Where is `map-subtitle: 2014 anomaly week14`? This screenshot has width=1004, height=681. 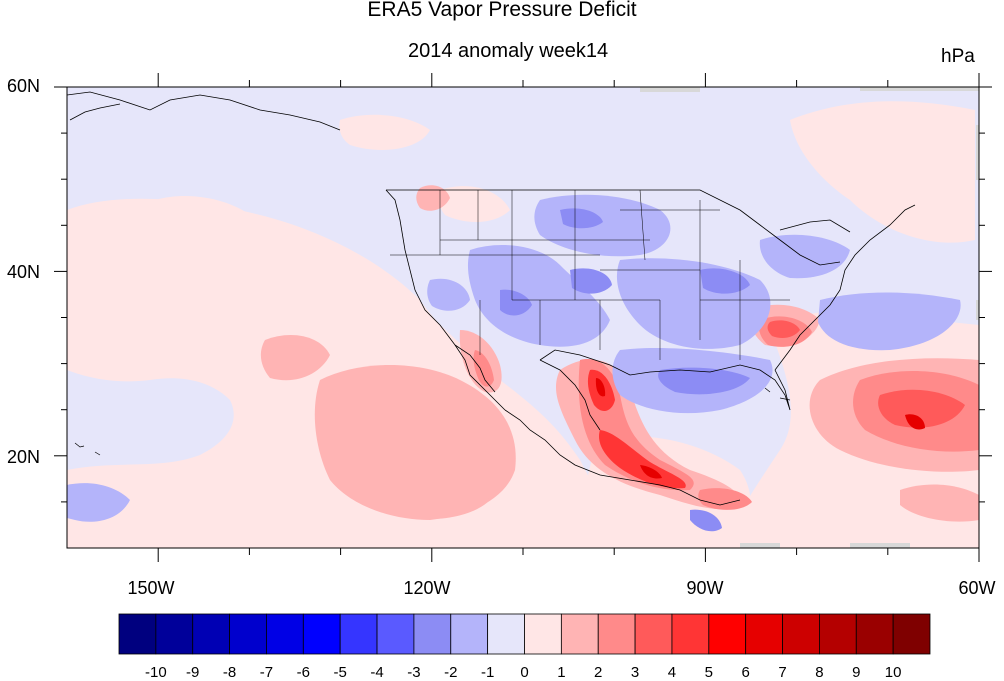 map-subtitle: 2014 anomaly week14 is located at coordinates (508, 51).